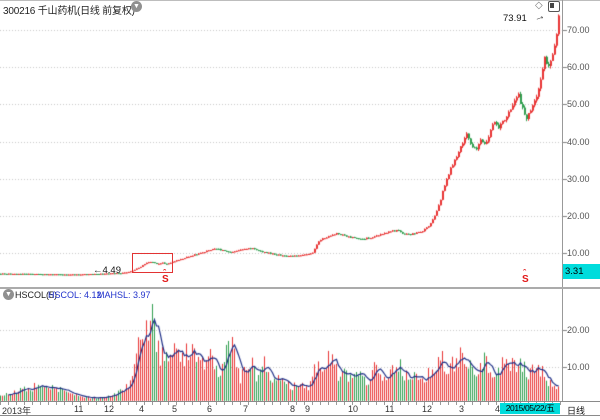 This screenshot has height=420, width=600. Describe the element at coordinates (578, 178) in the screenshot. I see `price-tick-label: 30.00` at that location.